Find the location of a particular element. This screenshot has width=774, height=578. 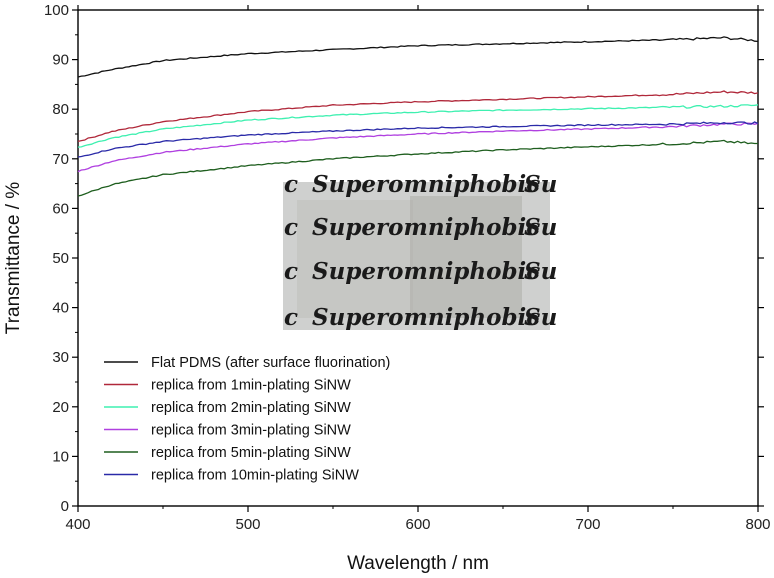

legend-label: replica from 1min-plating SiNW is located at coordinates (251, 386).